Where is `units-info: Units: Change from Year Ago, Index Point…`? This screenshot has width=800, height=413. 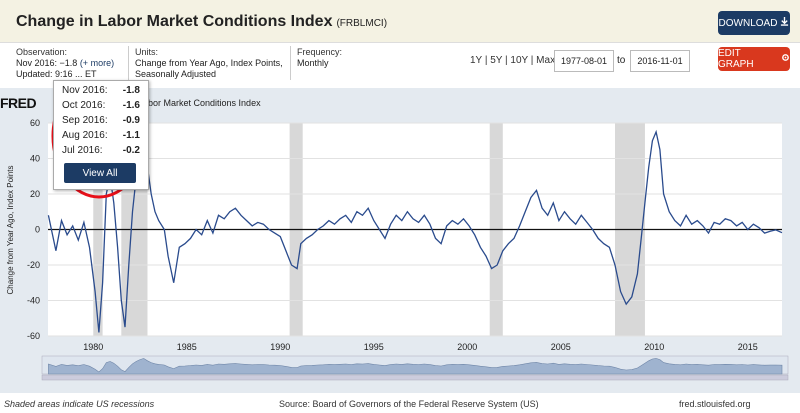 units-info: Units: Change from Year Ago, Index Point… is located at coordinates (209, 63).